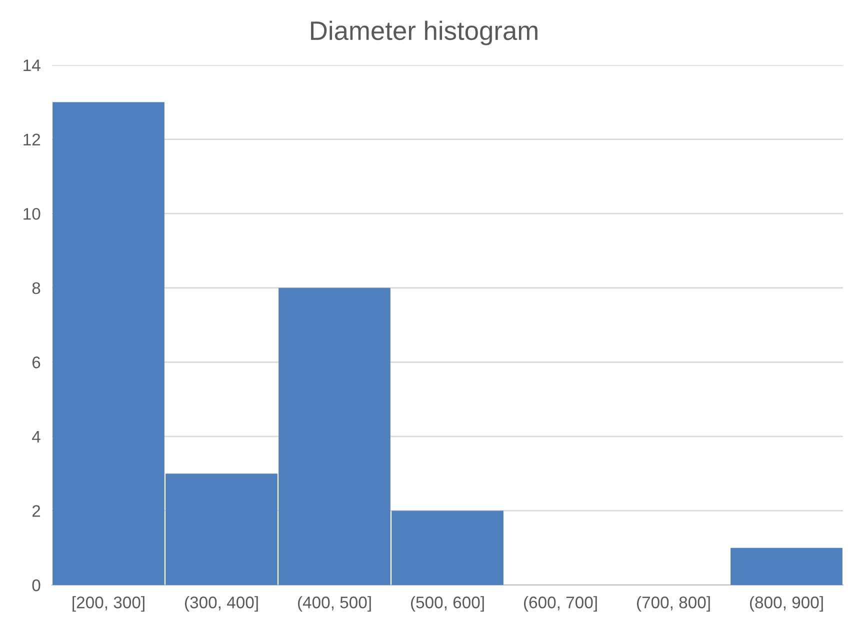  What do you see at coordinates (32, 214) in the screenshot?
I see `y-tick-label: 10` at bounding box center [32, 214].